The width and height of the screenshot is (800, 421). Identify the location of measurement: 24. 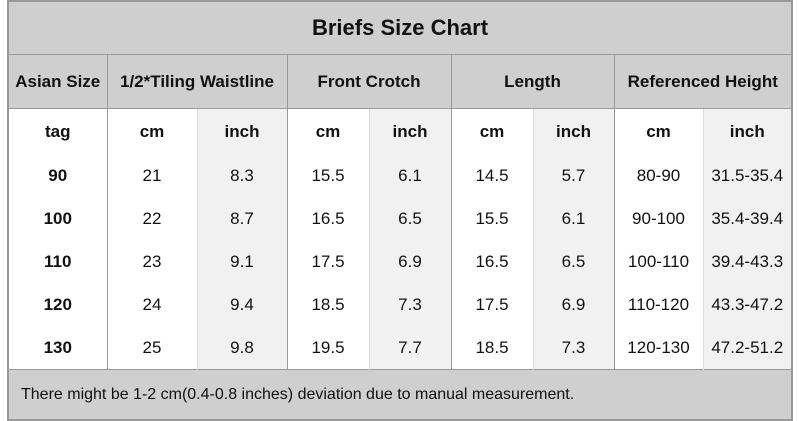
(151, 304).